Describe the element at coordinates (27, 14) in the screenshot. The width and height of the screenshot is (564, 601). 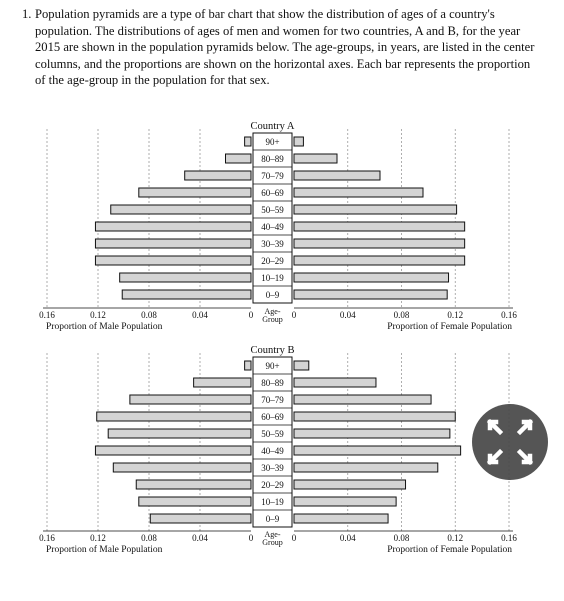
I see `question-number: 1.` at that location.